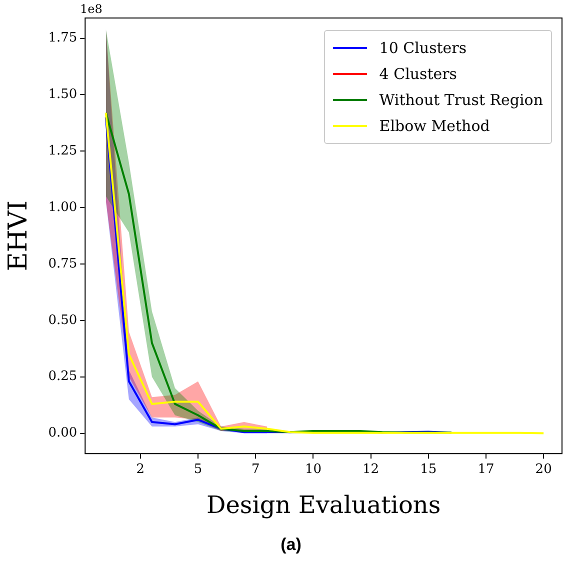  I want to click on y-tick-label: 1.50, so click(63, 94).